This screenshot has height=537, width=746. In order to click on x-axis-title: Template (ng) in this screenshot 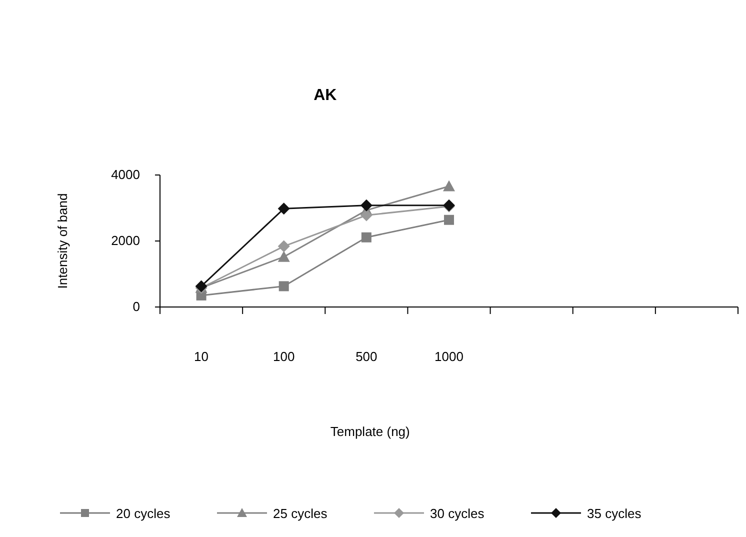, I will do `click(370, 431)`.